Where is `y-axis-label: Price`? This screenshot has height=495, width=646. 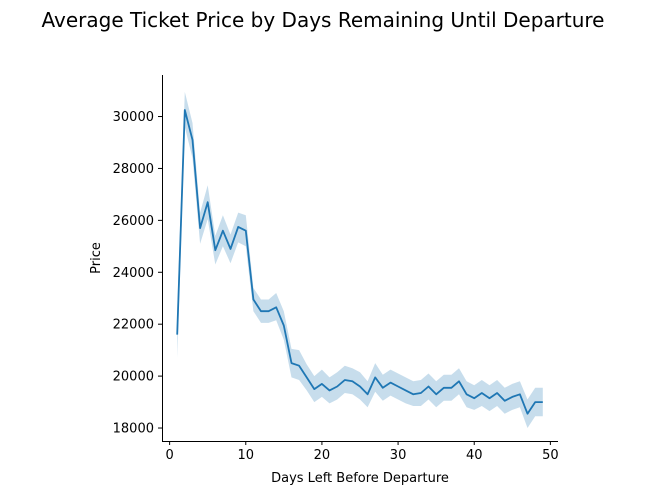
y-axis-label: Price is located at coordinates (96, 258).